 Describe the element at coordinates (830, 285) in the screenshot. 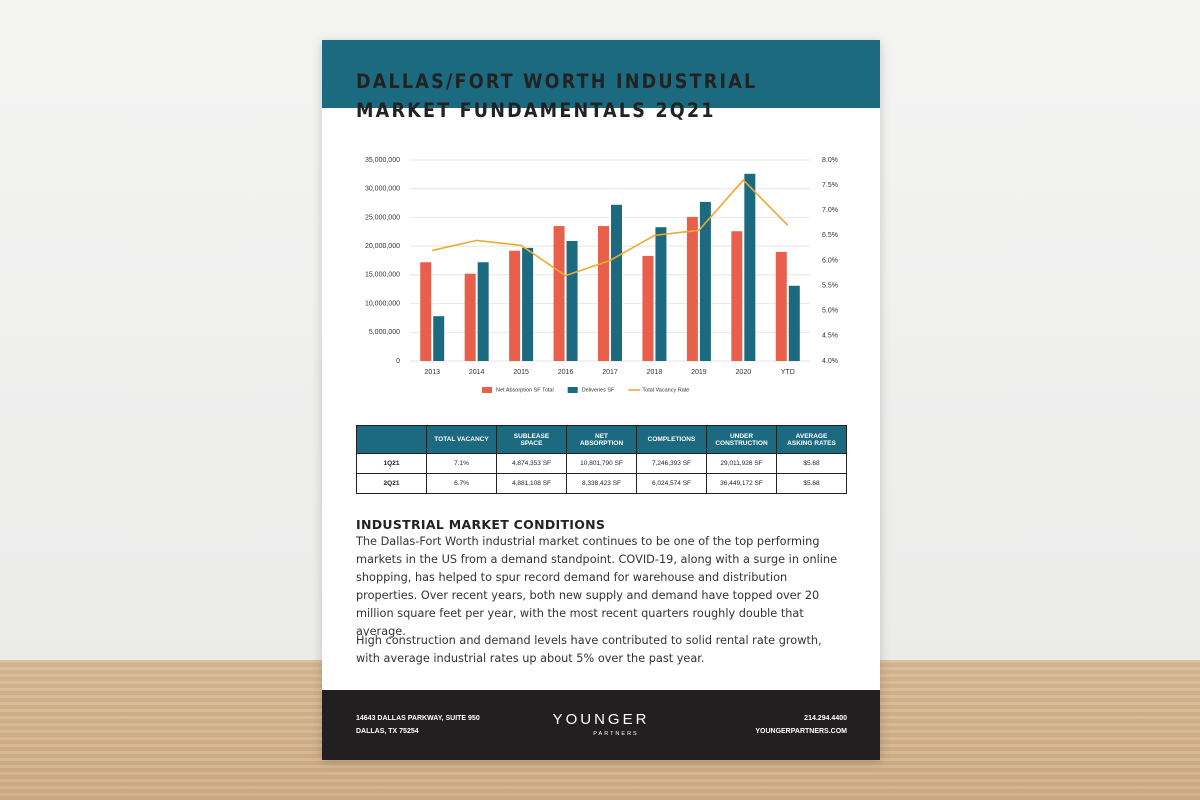

I see `y2-tick-label: 5.5%` at that location.